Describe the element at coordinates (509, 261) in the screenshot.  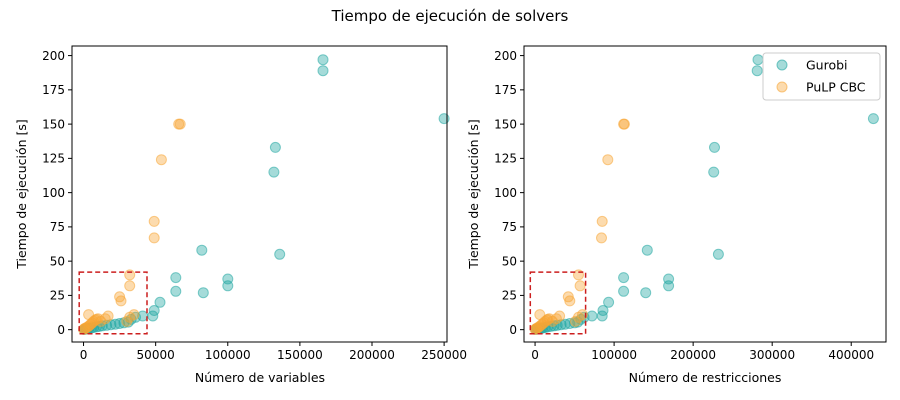
I see `right-y-tick-label: 50` at that location.